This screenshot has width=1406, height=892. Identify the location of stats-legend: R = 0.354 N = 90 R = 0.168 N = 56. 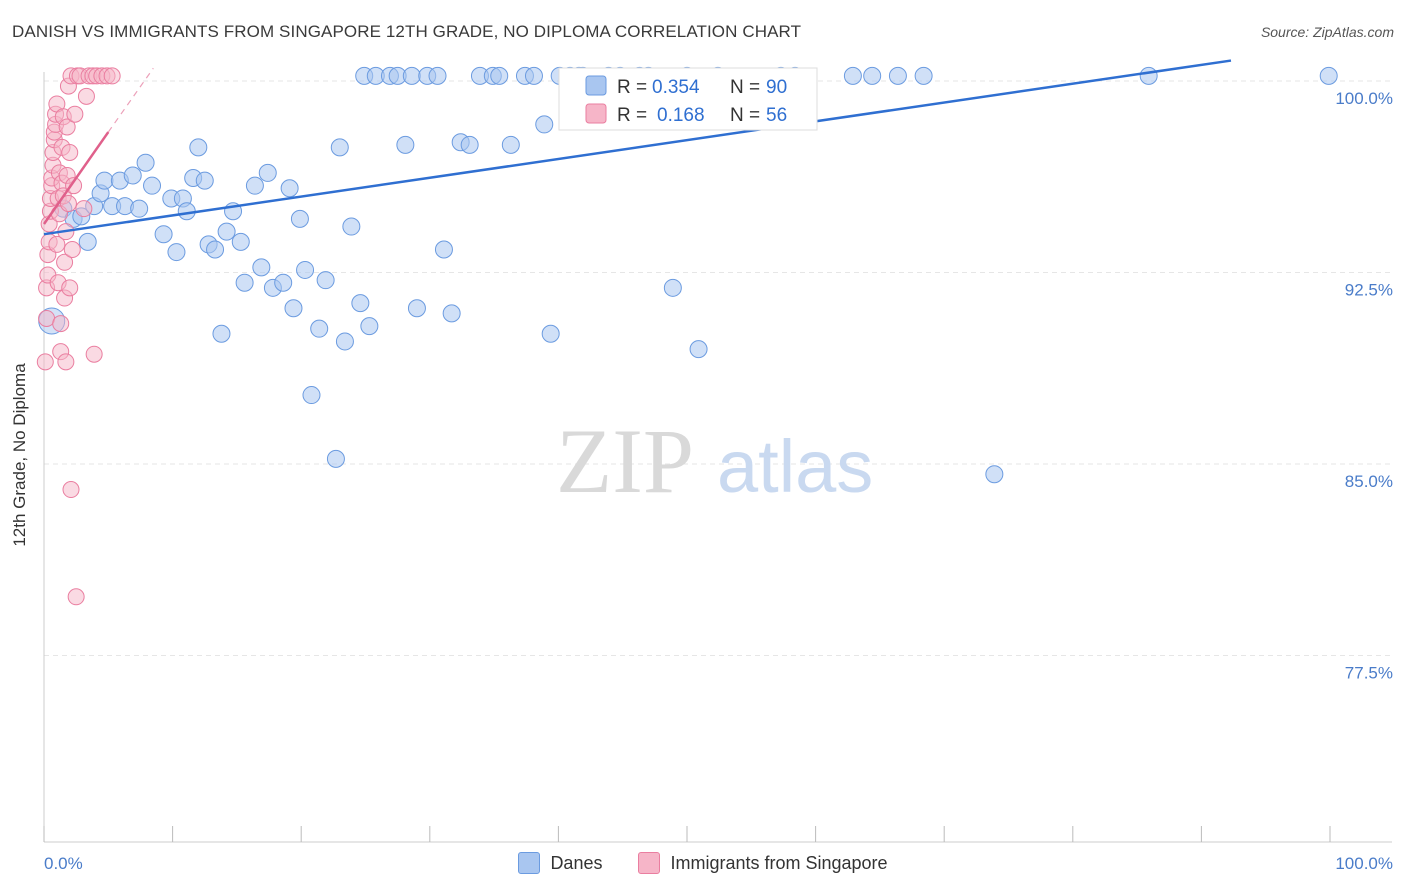
(688, 99).